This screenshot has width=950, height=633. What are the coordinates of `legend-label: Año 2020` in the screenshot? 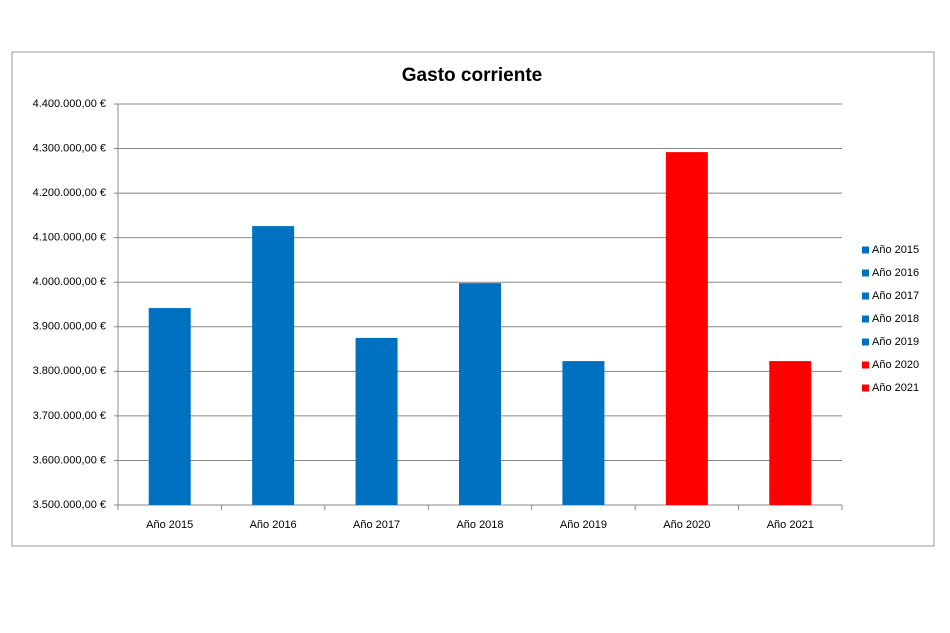 It's located at (895, 365).